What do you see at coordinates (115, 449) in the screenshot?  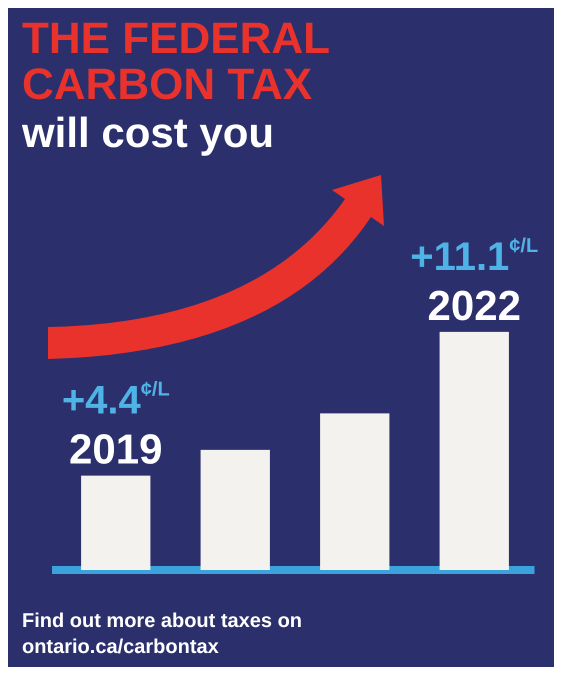 I see `x-tick-label: 2019` at bounding box center [115, 449].